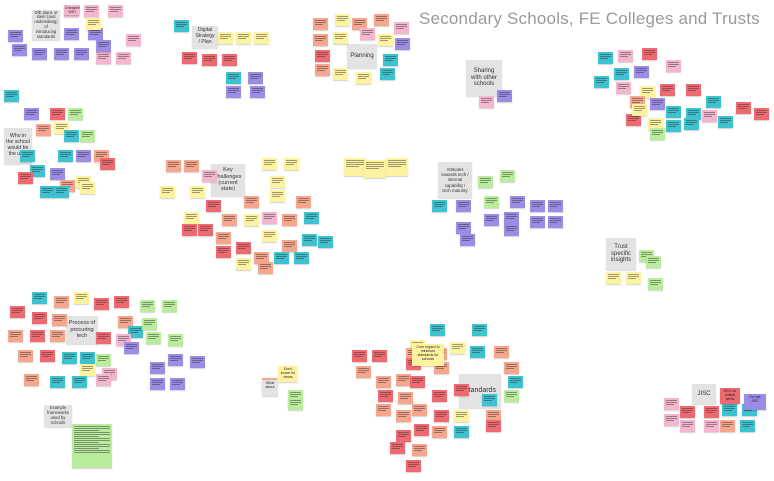 Image resolution: width=774 pixels, height=481 pixels. What do you see at coordinates (730, 396) in the screenshot?
I see `sticky-note: JISC for critical items` at bounding box center [730, 396].